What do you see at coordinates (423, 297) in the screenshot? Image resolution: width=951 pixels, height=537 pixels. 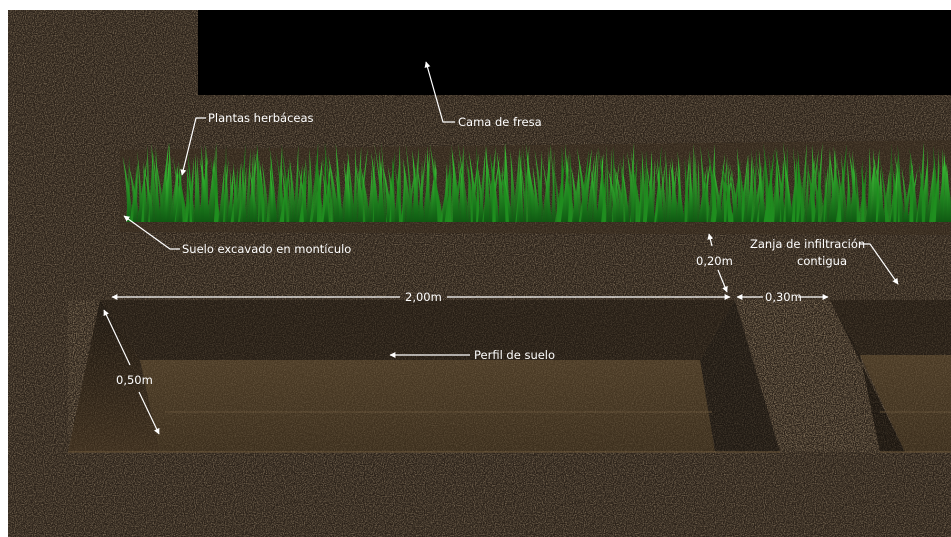 I see `width-main-label: 2,00m` at bounding box center [423, 297].